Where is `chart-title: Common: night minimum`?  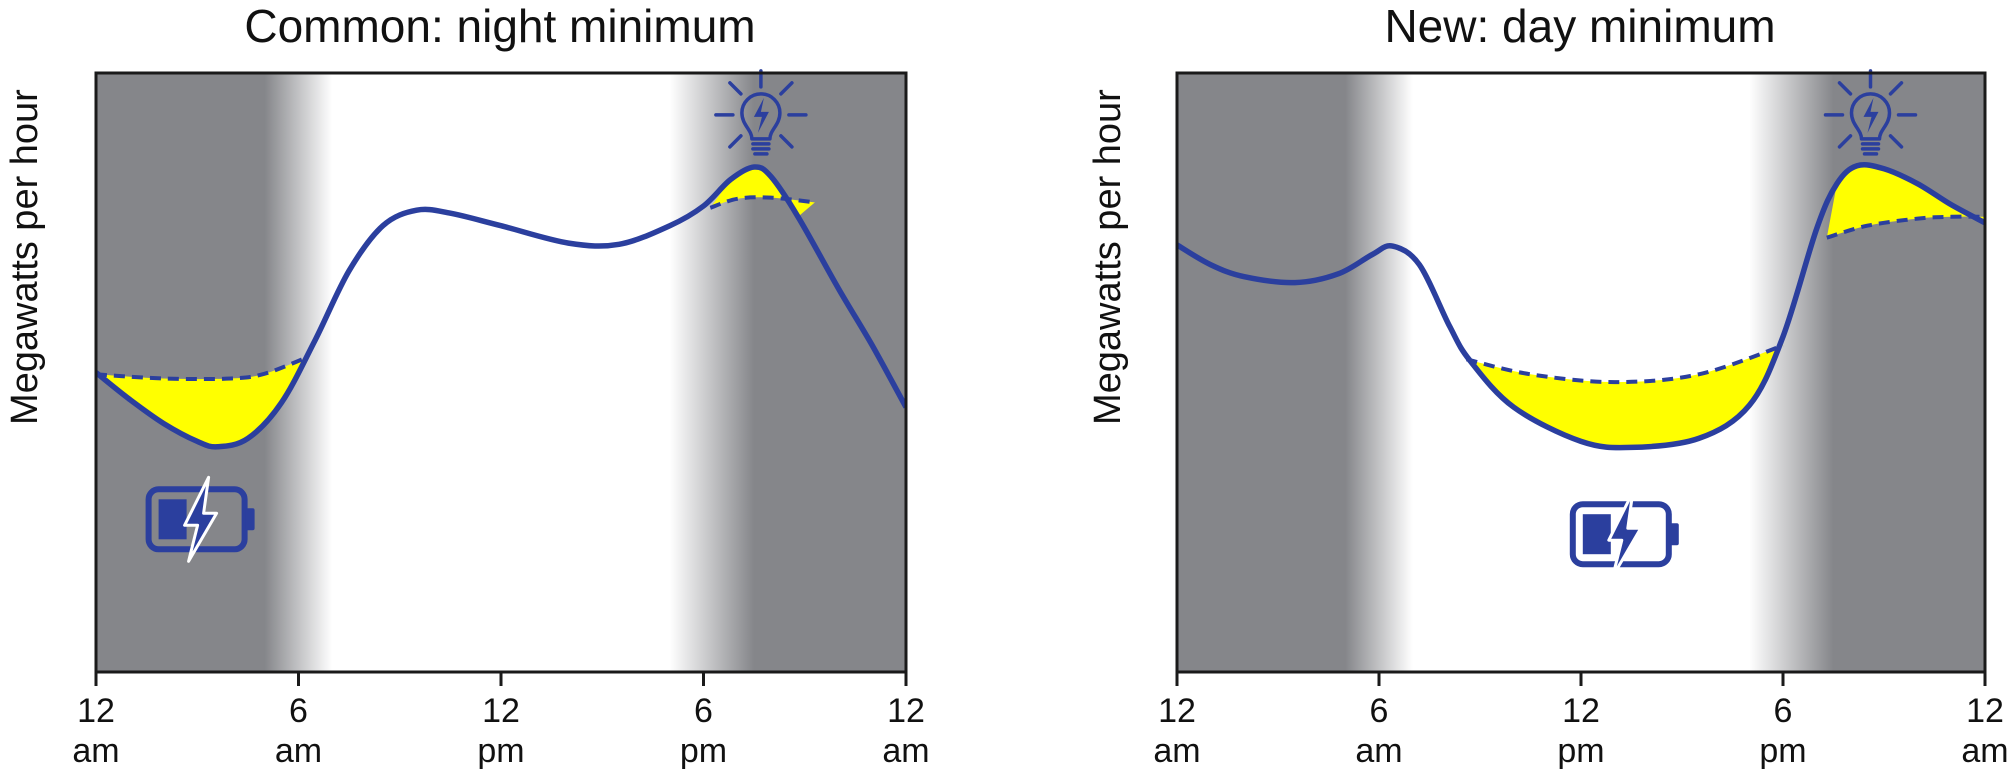 chart-title: Common: night minimum is located at coordinates (499, 26).